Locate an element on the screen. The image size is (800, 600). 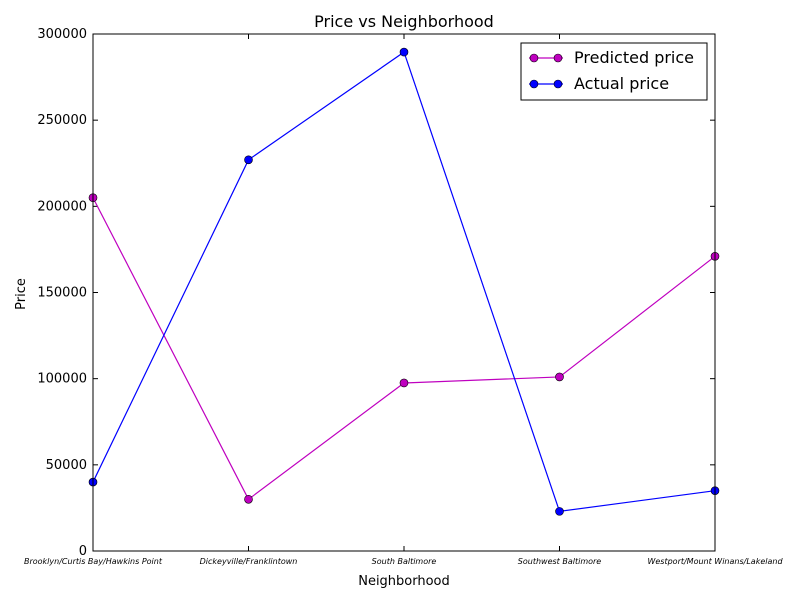
y-tick-label: 50000 is located at coordinates (66, 465).